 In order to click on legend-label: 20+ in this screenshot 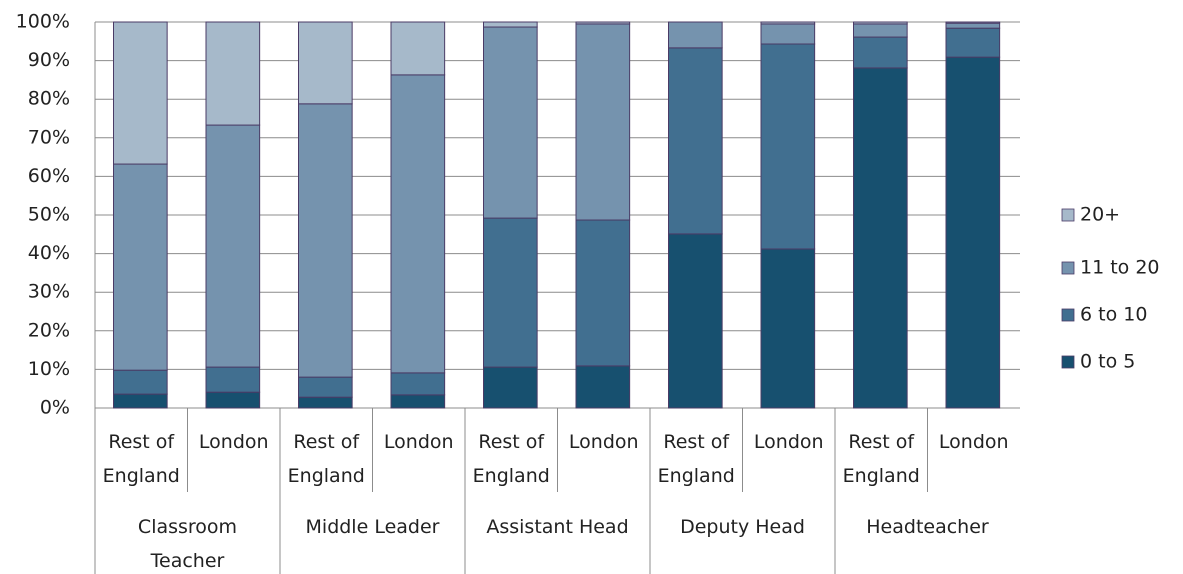, I will do `click(1100, 215)`.